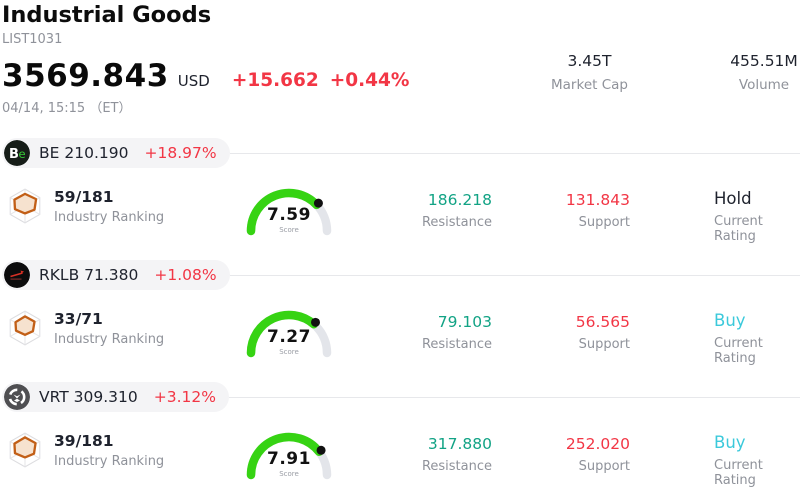 The width and height of the screenshot is (800, 491). Describe the element at coordinates (193, 81) in the screenshot. I see `price-currency: USD` at that location.